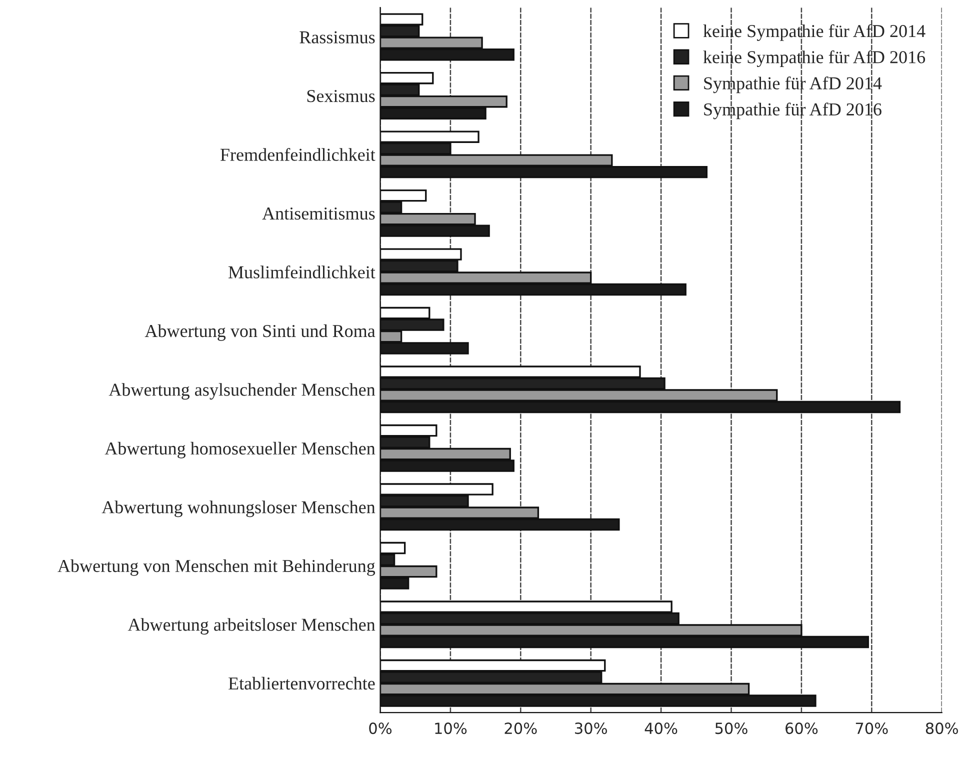  What do you see at coordinates (318, 213) in the screenshot?
I see `y-tick-label: Antisemitismus` at bounding box center [318, 213].